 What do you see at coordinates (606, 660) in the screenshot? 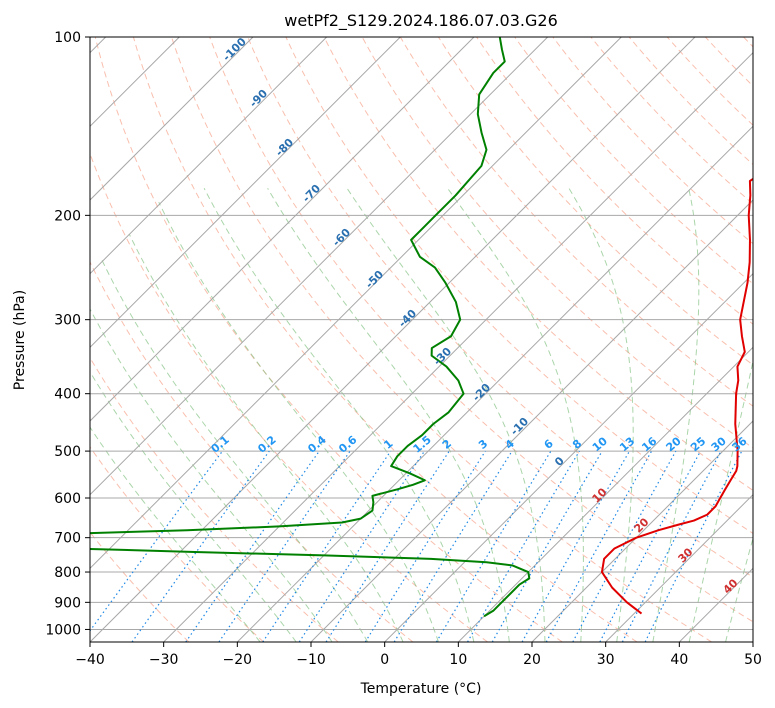
I see `x-tick-label: 30` at bounding box center [606, 660].